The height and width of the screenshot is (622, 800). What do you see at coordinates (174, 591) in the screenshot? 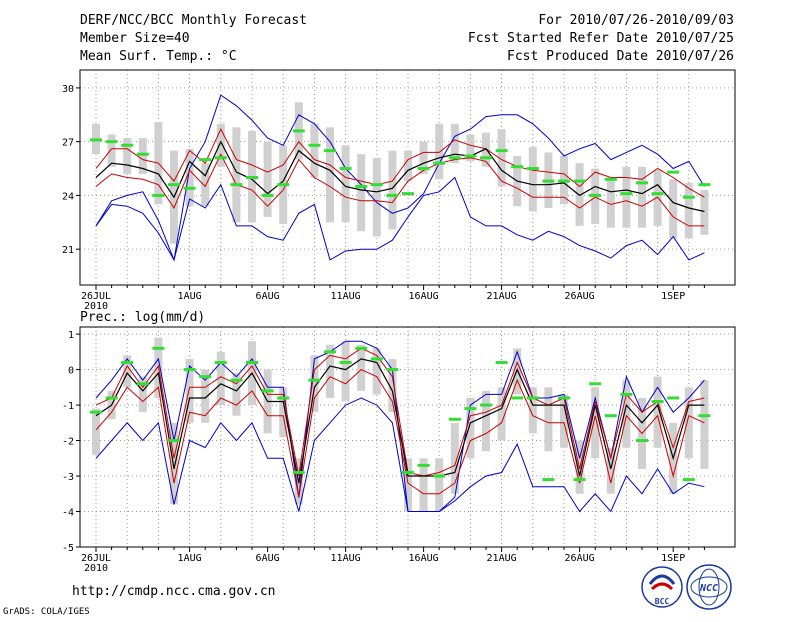
I see `source-url: http://cmdp.ncc.cma.gov.cn` at bounding box center [174, 591].